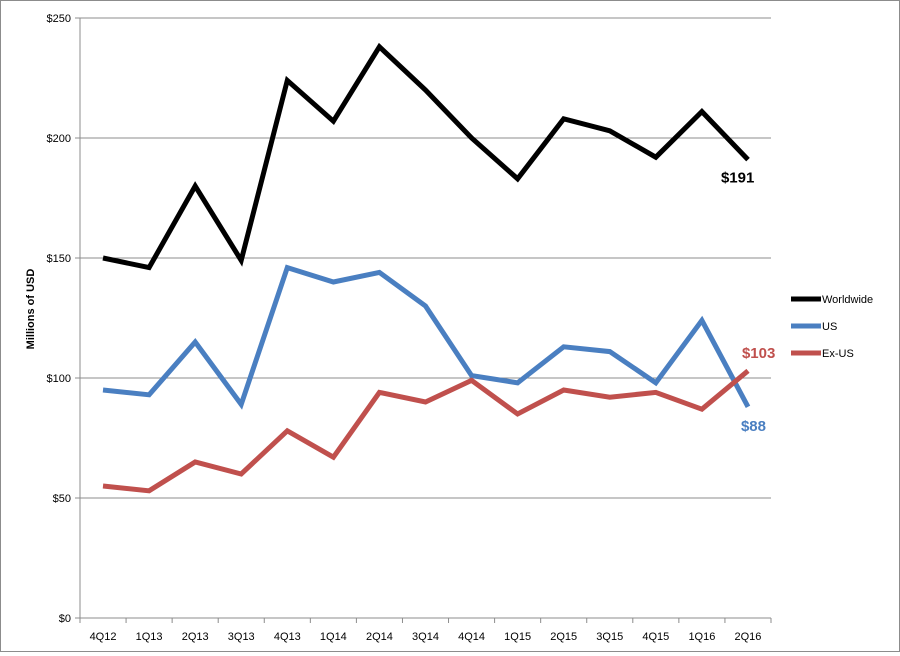 The image size is (900, 656). Describe the element at coordinates (758, 353) in the screenshot. I see `end-label-ex-us: $103` at that location.